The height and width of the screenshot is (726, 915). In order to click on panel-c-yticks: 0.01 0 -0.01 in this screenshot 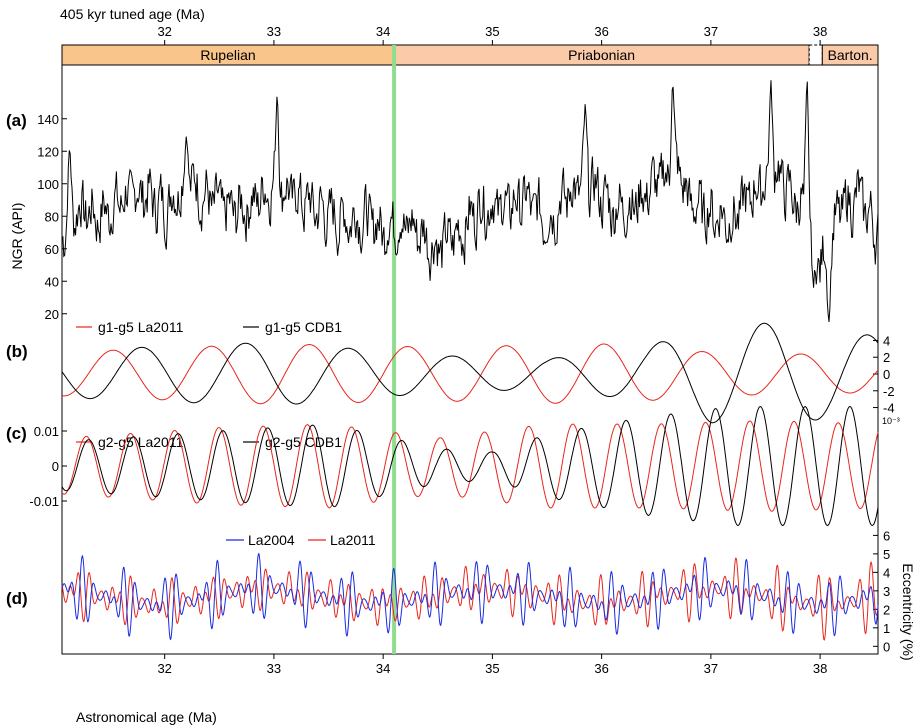, I will do `click(48, 466)`.